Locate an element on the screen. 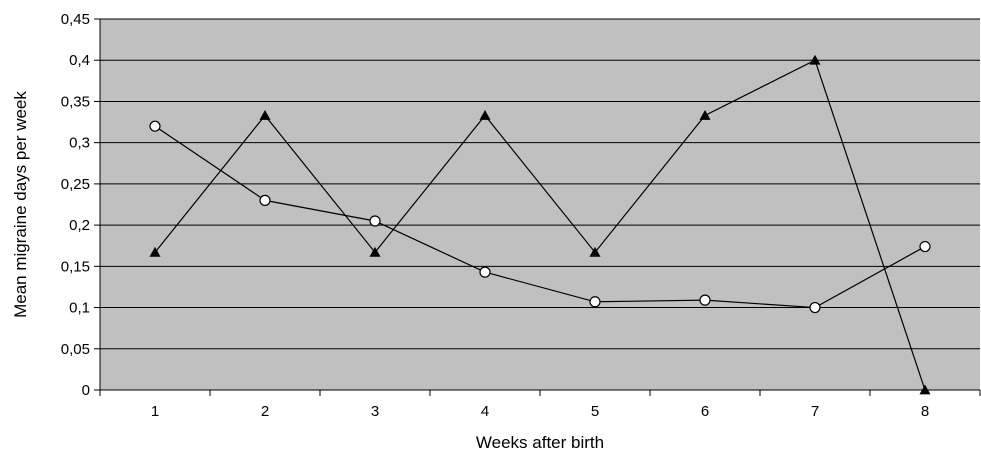  x-axis-title: Weeks after birth is located at coordinates (540, 442).